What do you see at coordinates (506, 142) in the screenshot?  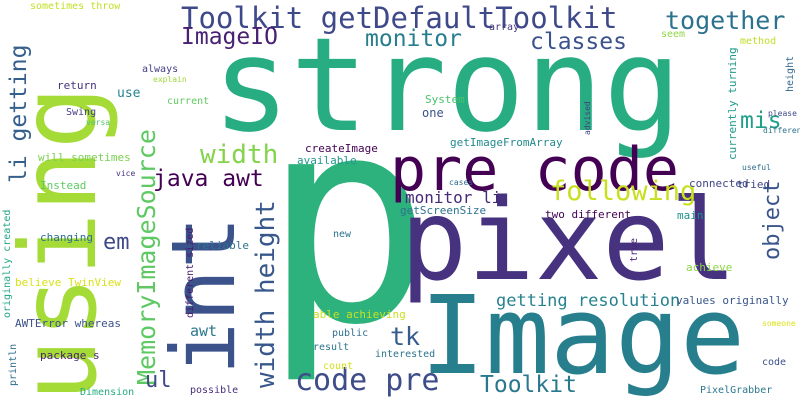 I see `word-getimagefromarray: getImageFromArray` at bounding box center [506, 142].